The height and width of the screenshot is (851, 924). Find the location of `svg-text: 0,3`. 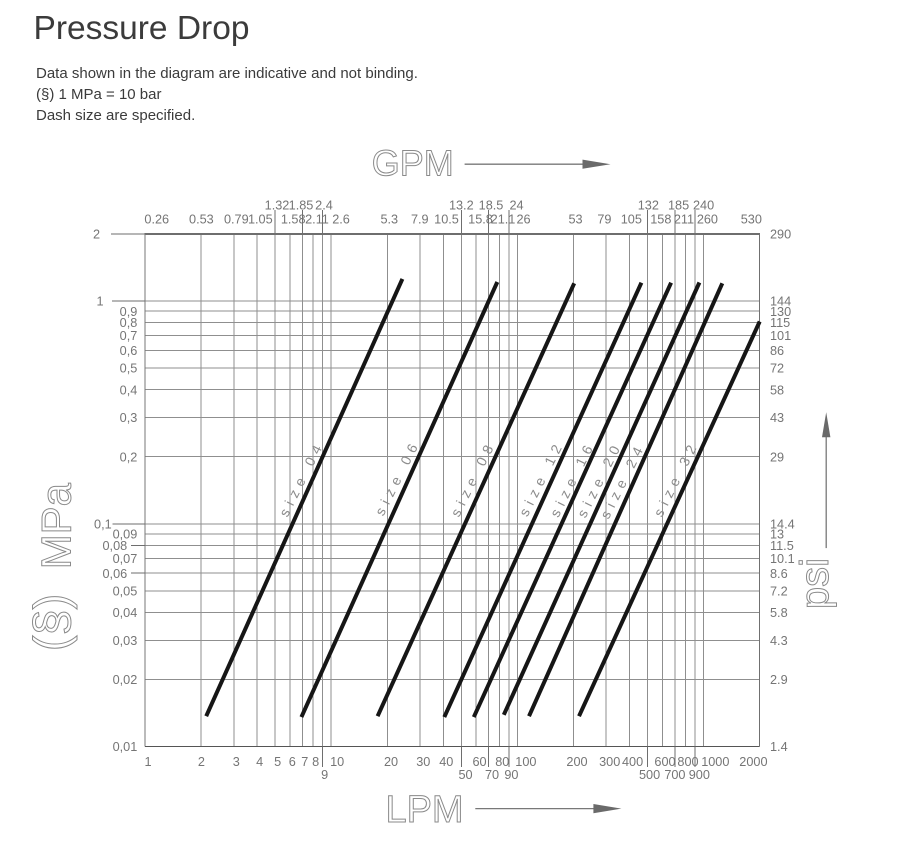

svg-text: 0,3 is located at coordinates (129, 418).